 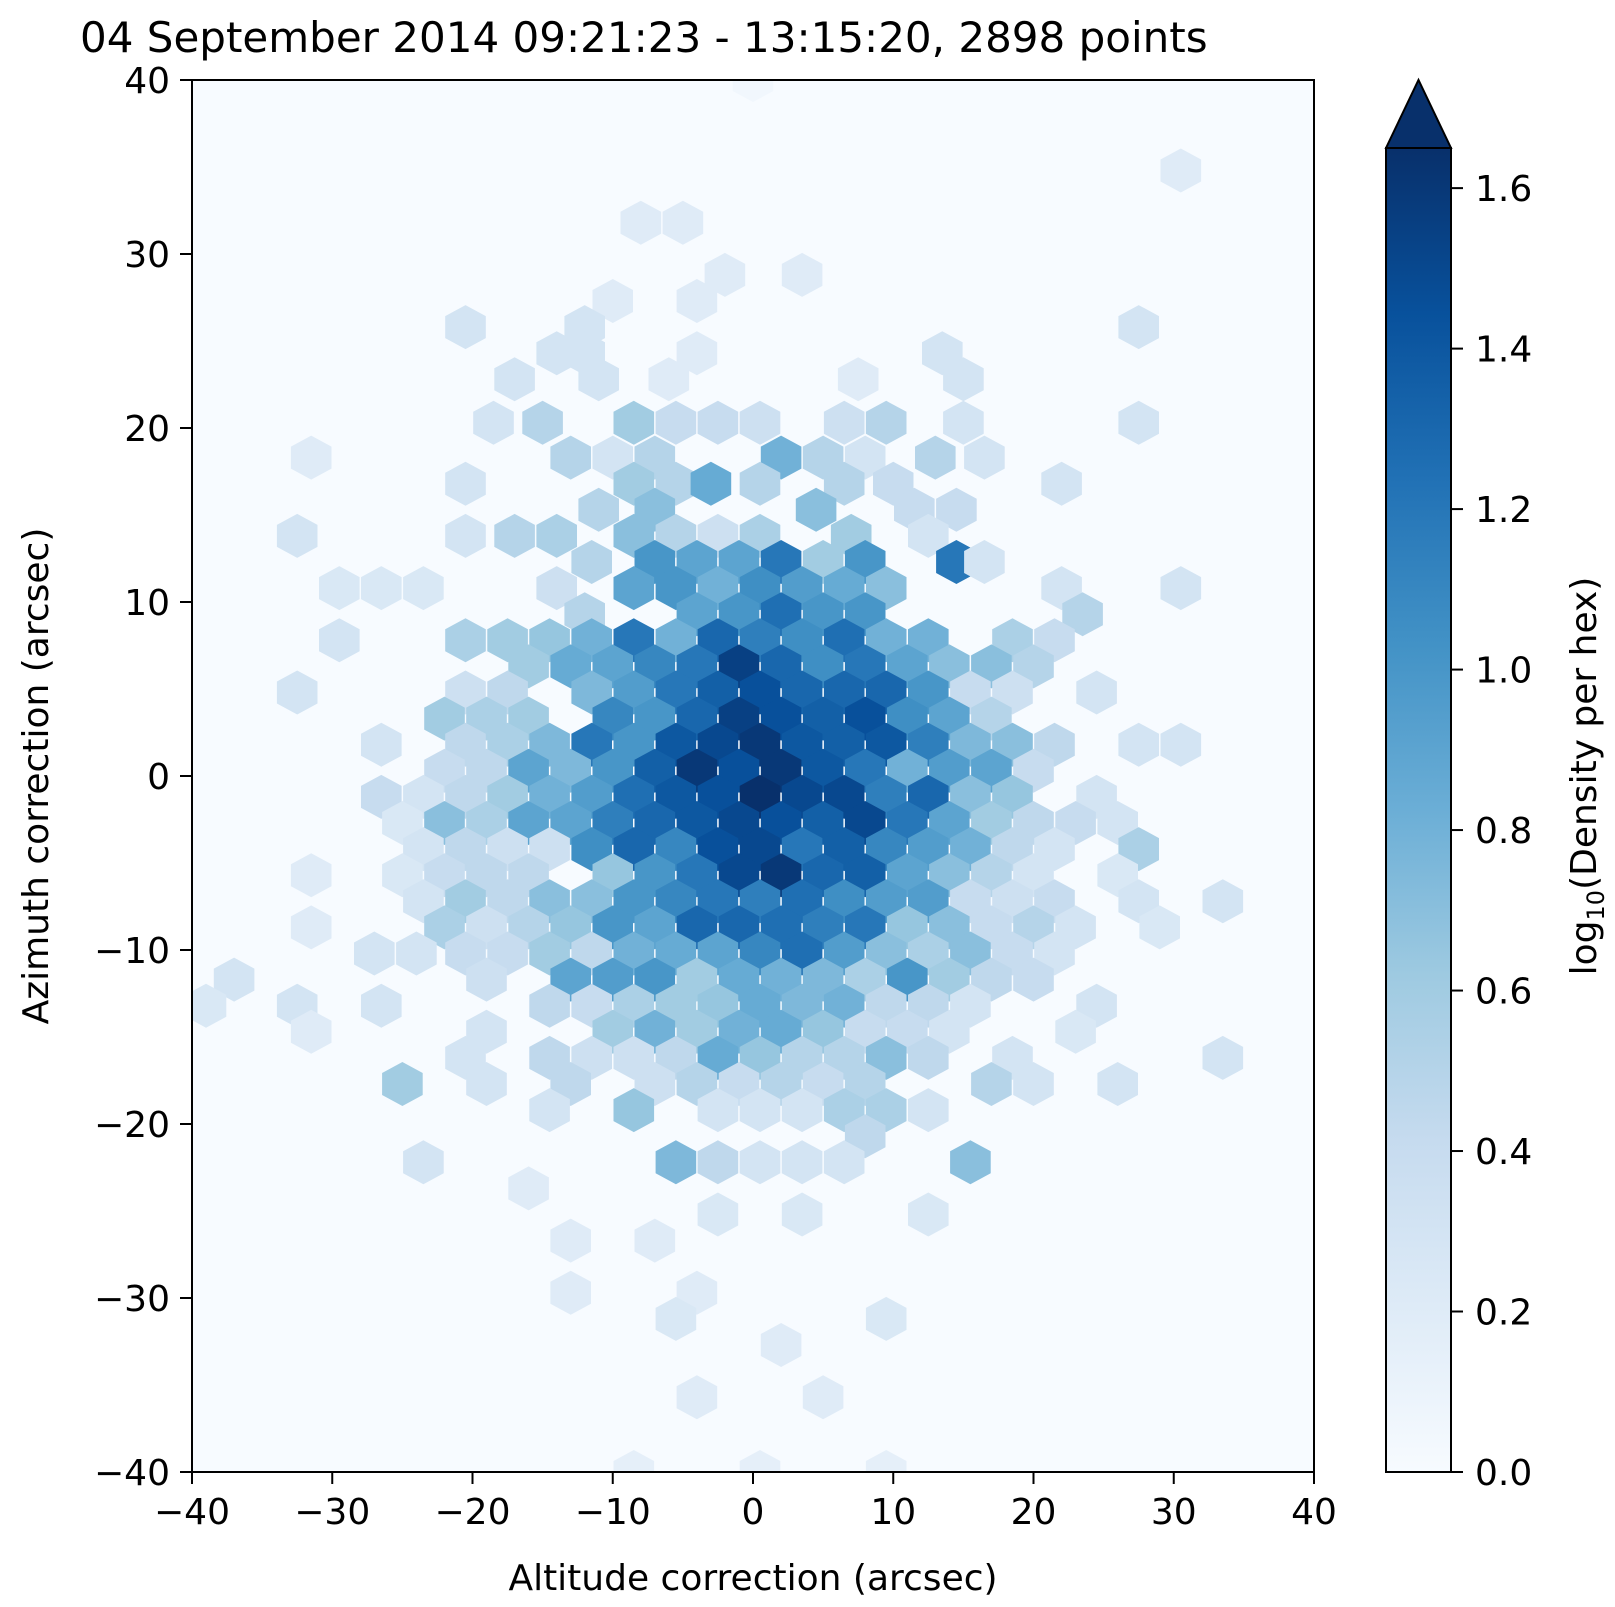 What do you see at coordinates (745, 1502) in the screenshot?
I see `x-axis-ticks: −40 −30 −20 −10 0 10 20 30 40` at bounding box center [745, 1502].